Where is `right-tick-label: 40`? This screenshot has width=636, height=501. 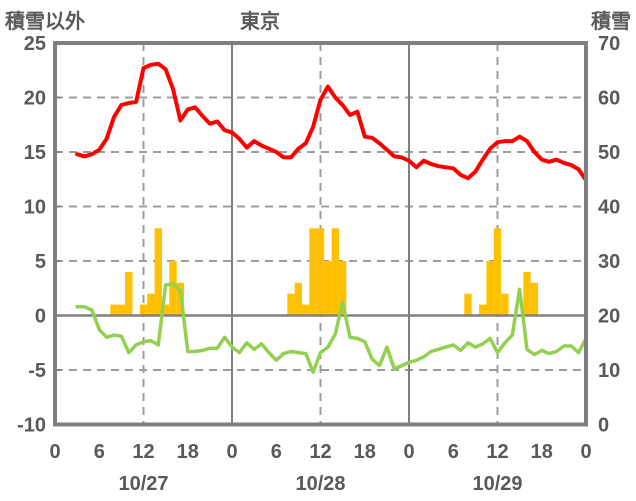
right-tick-label: 40 is located at coordinates (609, 208).